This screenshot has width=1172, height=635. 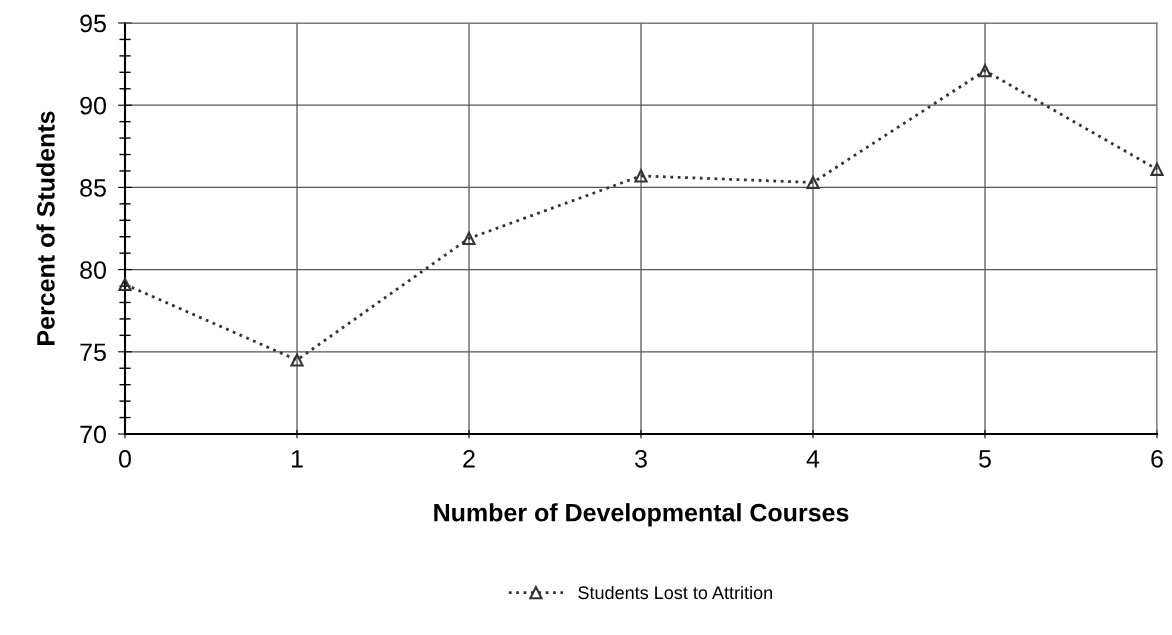 I want to click on x-tick-label: 2, so click(x=469, y=458).